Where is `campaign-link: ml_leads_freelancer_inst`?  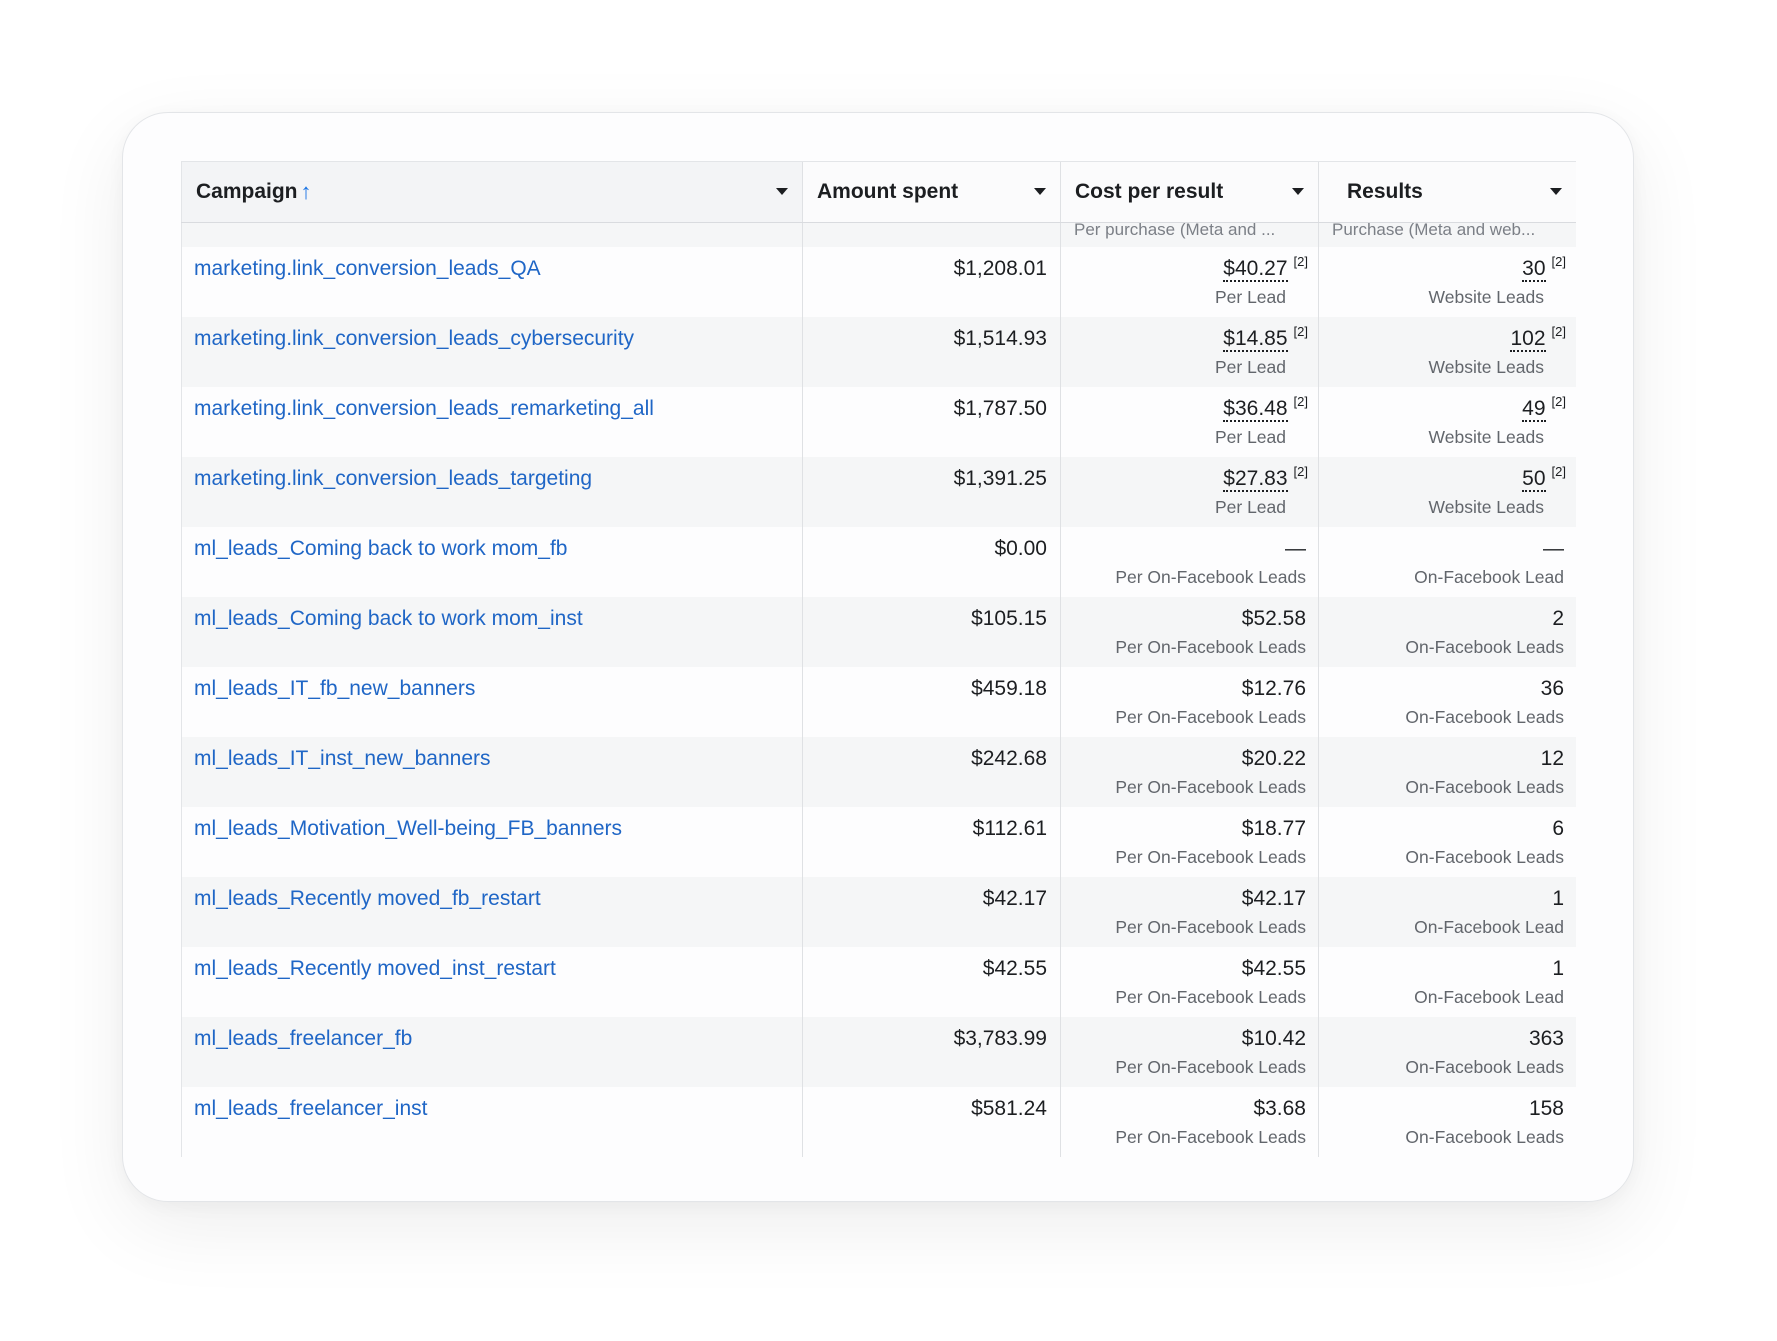 campaign-link: ml_leads_freelancer_inst is located at coordinates (311, 1108).